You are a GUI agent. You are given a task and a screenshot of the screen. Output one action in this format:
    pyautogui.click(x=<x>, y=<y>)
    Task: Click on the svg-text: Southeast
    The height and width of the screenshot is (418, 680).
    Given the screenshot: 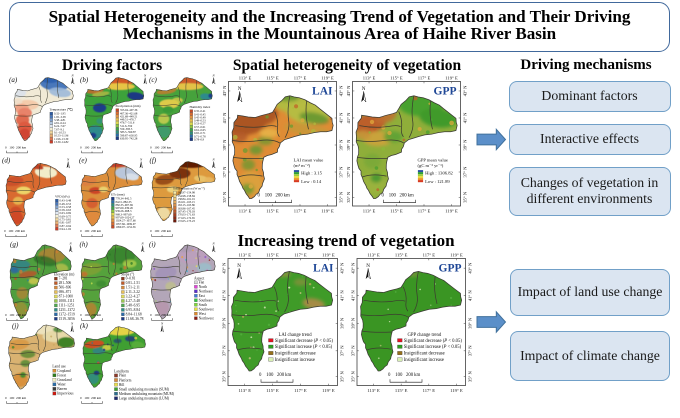 What is the action you would take?
    pyautogui.click(x=206, y=300)
    